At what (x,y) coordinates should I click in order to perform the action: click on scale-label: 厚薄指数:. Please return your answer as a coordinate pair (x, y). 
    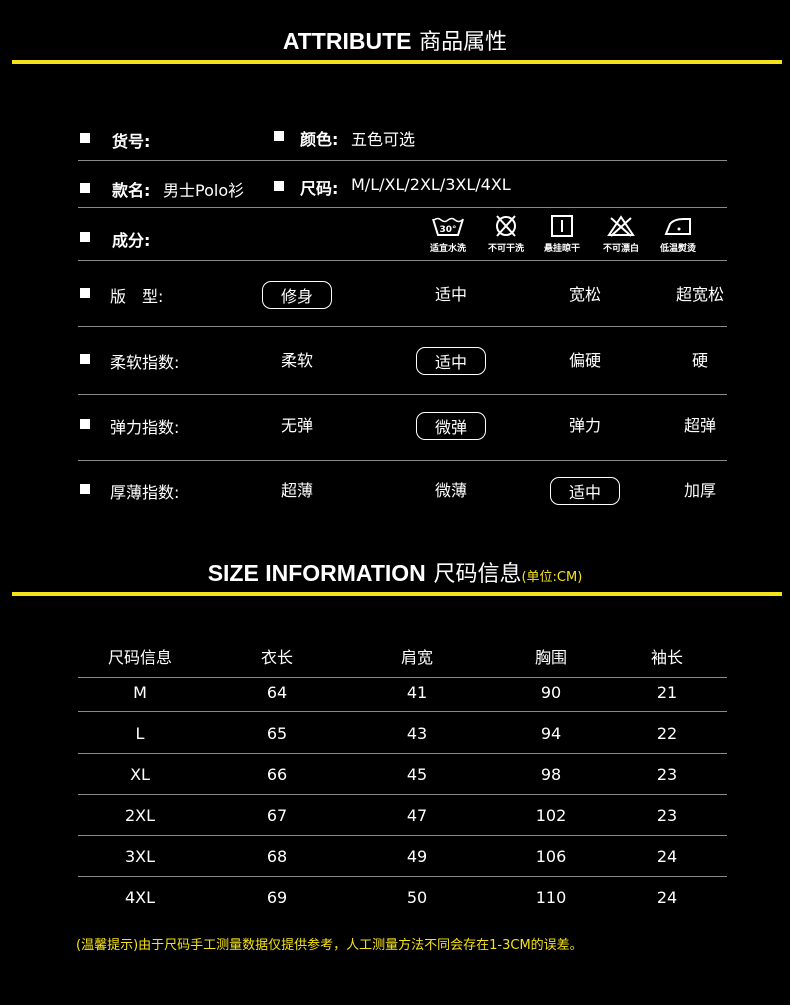
    Looking at the image, I should click on (145, 492).